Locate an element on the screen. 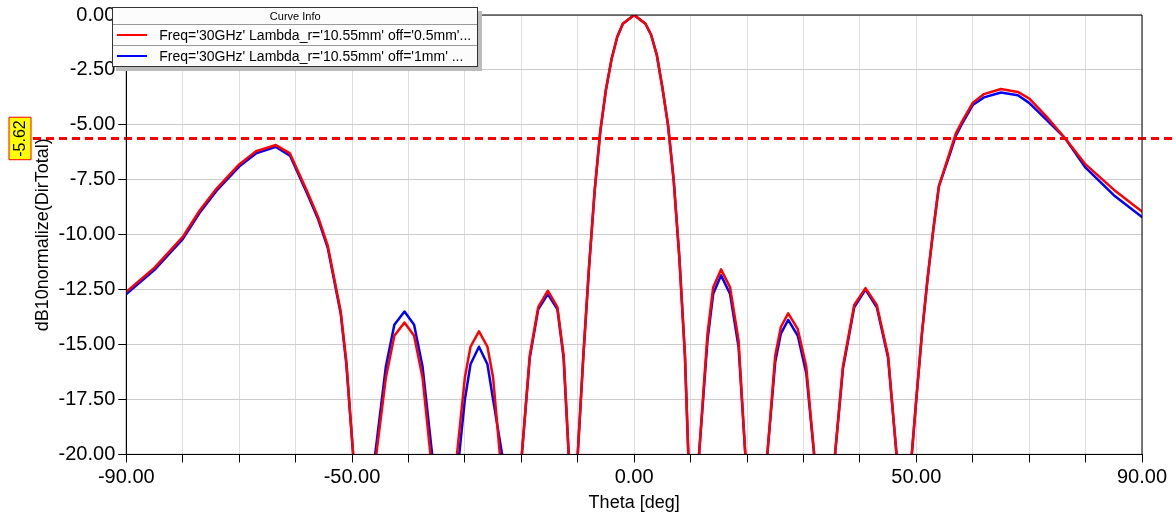  legend-title: Curve Info is located at coordinates (295, 16).